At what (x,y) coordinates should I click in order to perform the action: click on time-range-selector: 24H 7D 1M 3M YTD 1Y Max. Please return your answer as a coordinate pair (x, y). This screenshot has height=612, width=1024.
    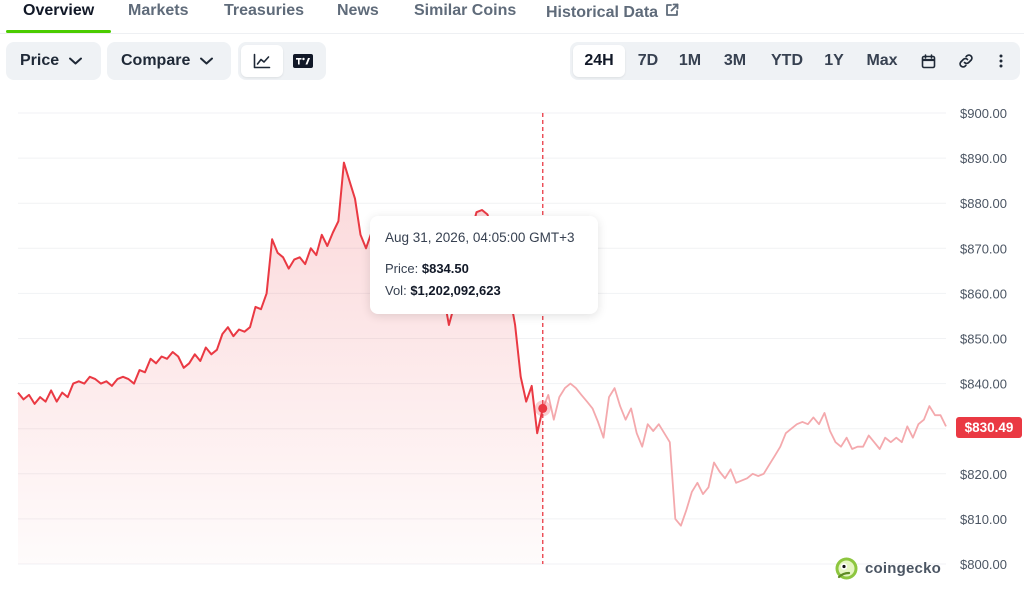
    Looking at the image, I should click on (795, 61).